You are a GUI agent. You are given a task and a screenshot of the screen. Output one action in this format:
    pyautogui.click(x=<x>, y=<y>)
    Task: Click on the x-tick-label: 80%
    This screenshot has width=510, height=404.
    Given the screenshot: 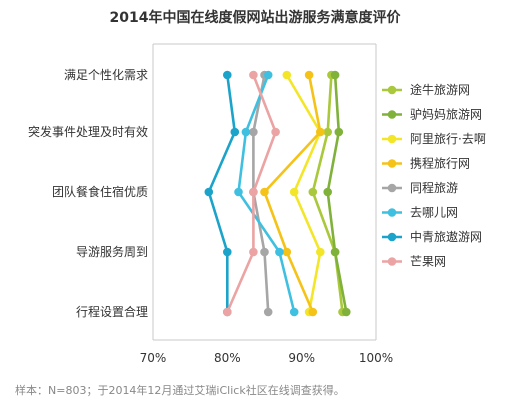 What is the action you would take?
    pyautogui.click(x=227, y=358)
    